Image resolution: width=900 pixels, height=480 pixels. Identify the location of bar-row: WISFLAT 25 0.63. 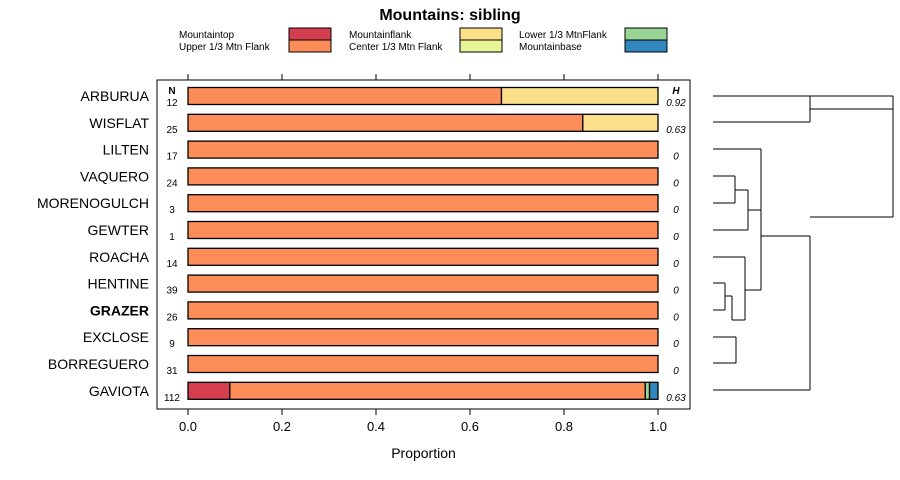
(387, 124).